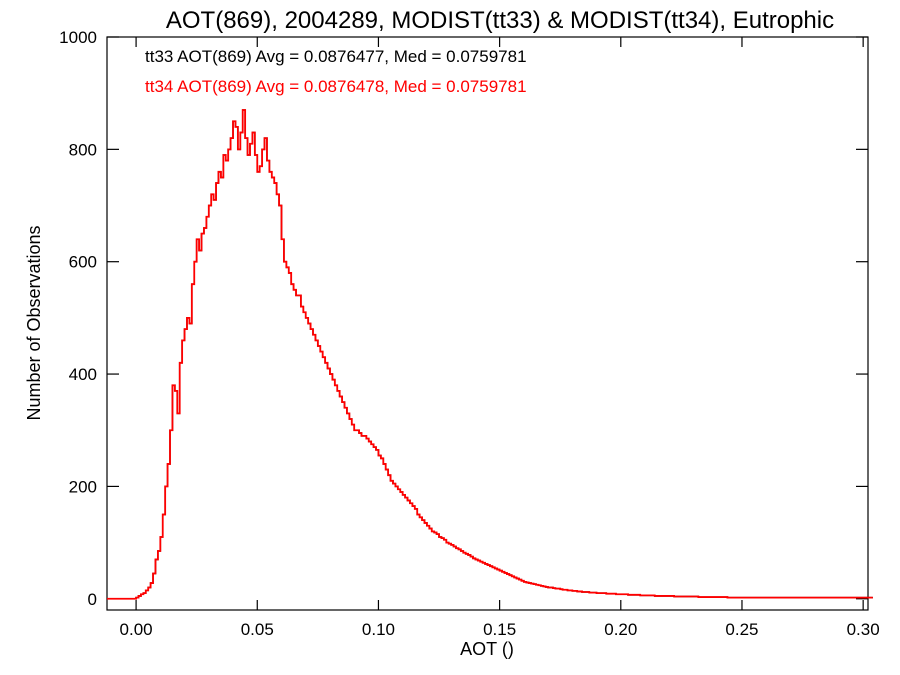 The image size is (900, 675). Describe the element at coordinates (83, 262) in the screenshot. I see `y-tick-label: 600` at that location.